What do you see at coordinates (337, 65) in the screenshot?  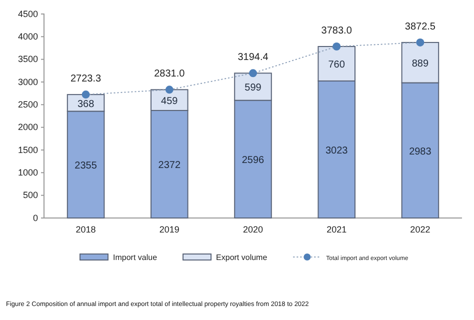 I see `data-label: 760` at bounding box center [337, 65].